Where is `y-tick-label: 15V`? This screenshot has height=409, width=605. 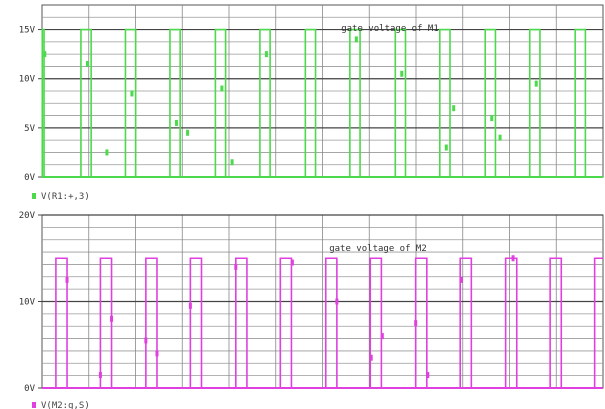 y-tick-label: 15V is located at coordinates (27, 31).